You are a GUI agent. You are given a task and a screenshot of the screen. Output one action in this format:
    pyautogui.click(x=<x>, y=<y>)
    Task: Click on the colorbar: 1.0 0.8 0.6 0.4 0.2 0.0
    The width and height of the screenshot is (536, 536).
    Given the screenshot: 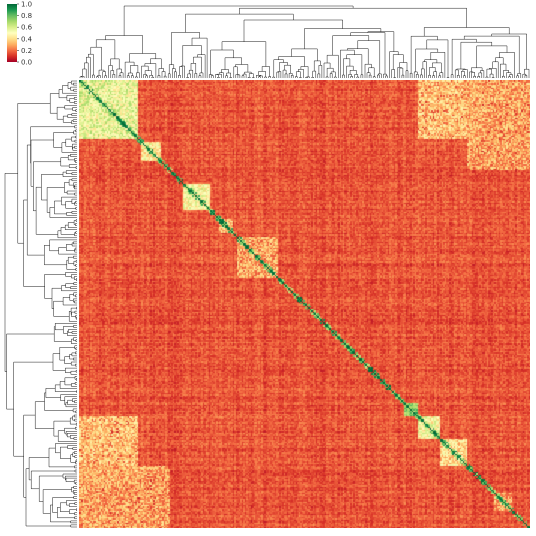 What is the action you would take?
    pyautogui.click(x=20, y=34)
    